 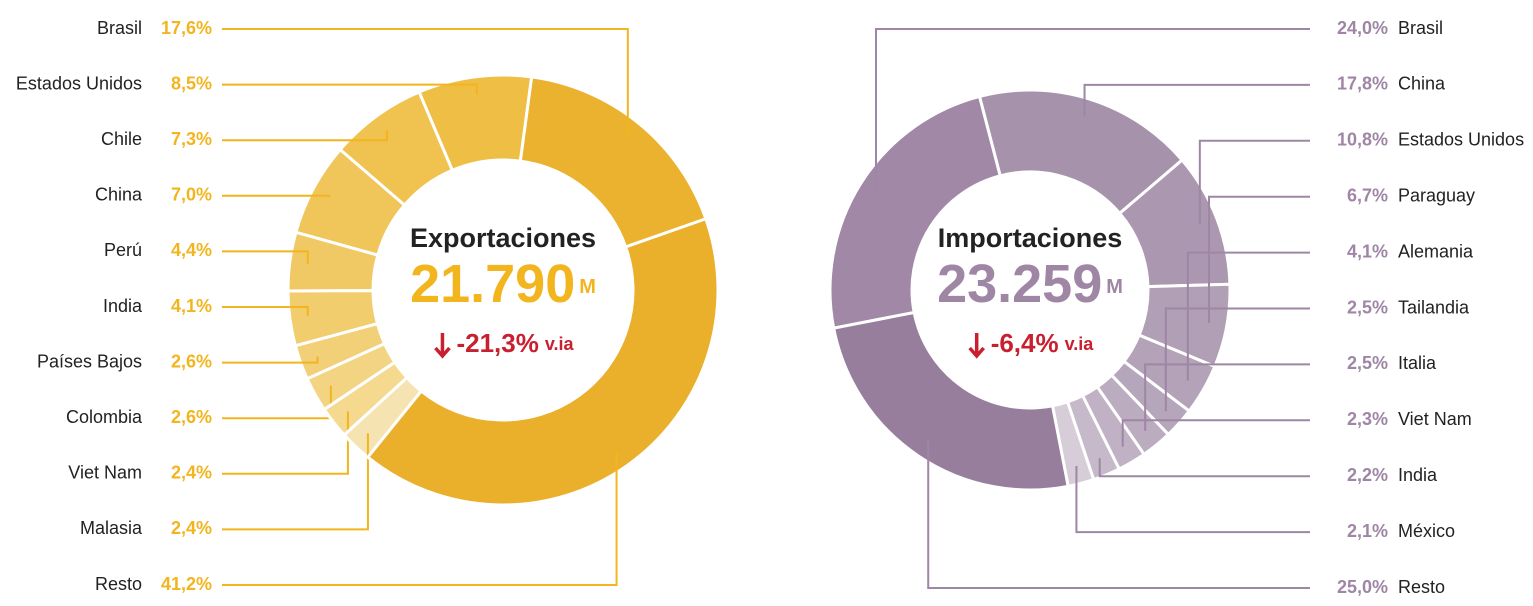 I want to click on center-title: Exportaciones, so click(x=503, y=238).